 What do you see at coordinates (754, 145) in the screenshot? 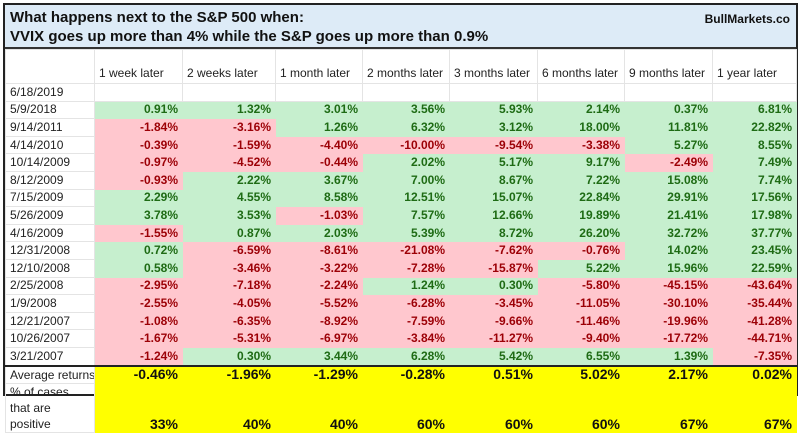
I see `return-cell: 8.55%` at bounding box center [754, 145].